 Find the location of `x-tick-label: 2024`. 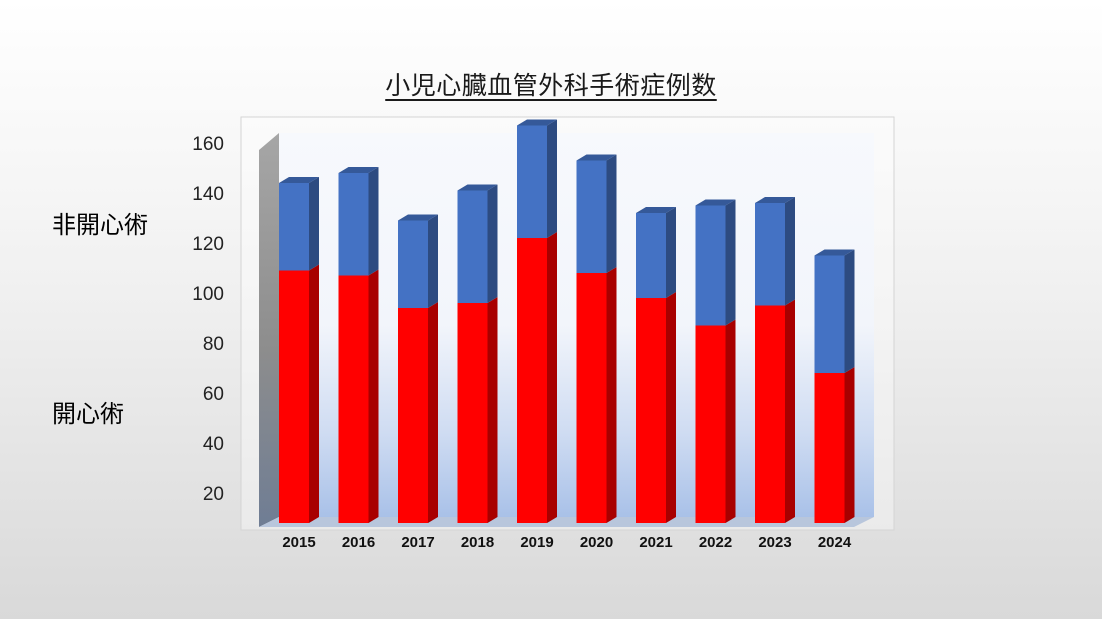

x-tick-label: 2024 is located at coordinates (835, 542).